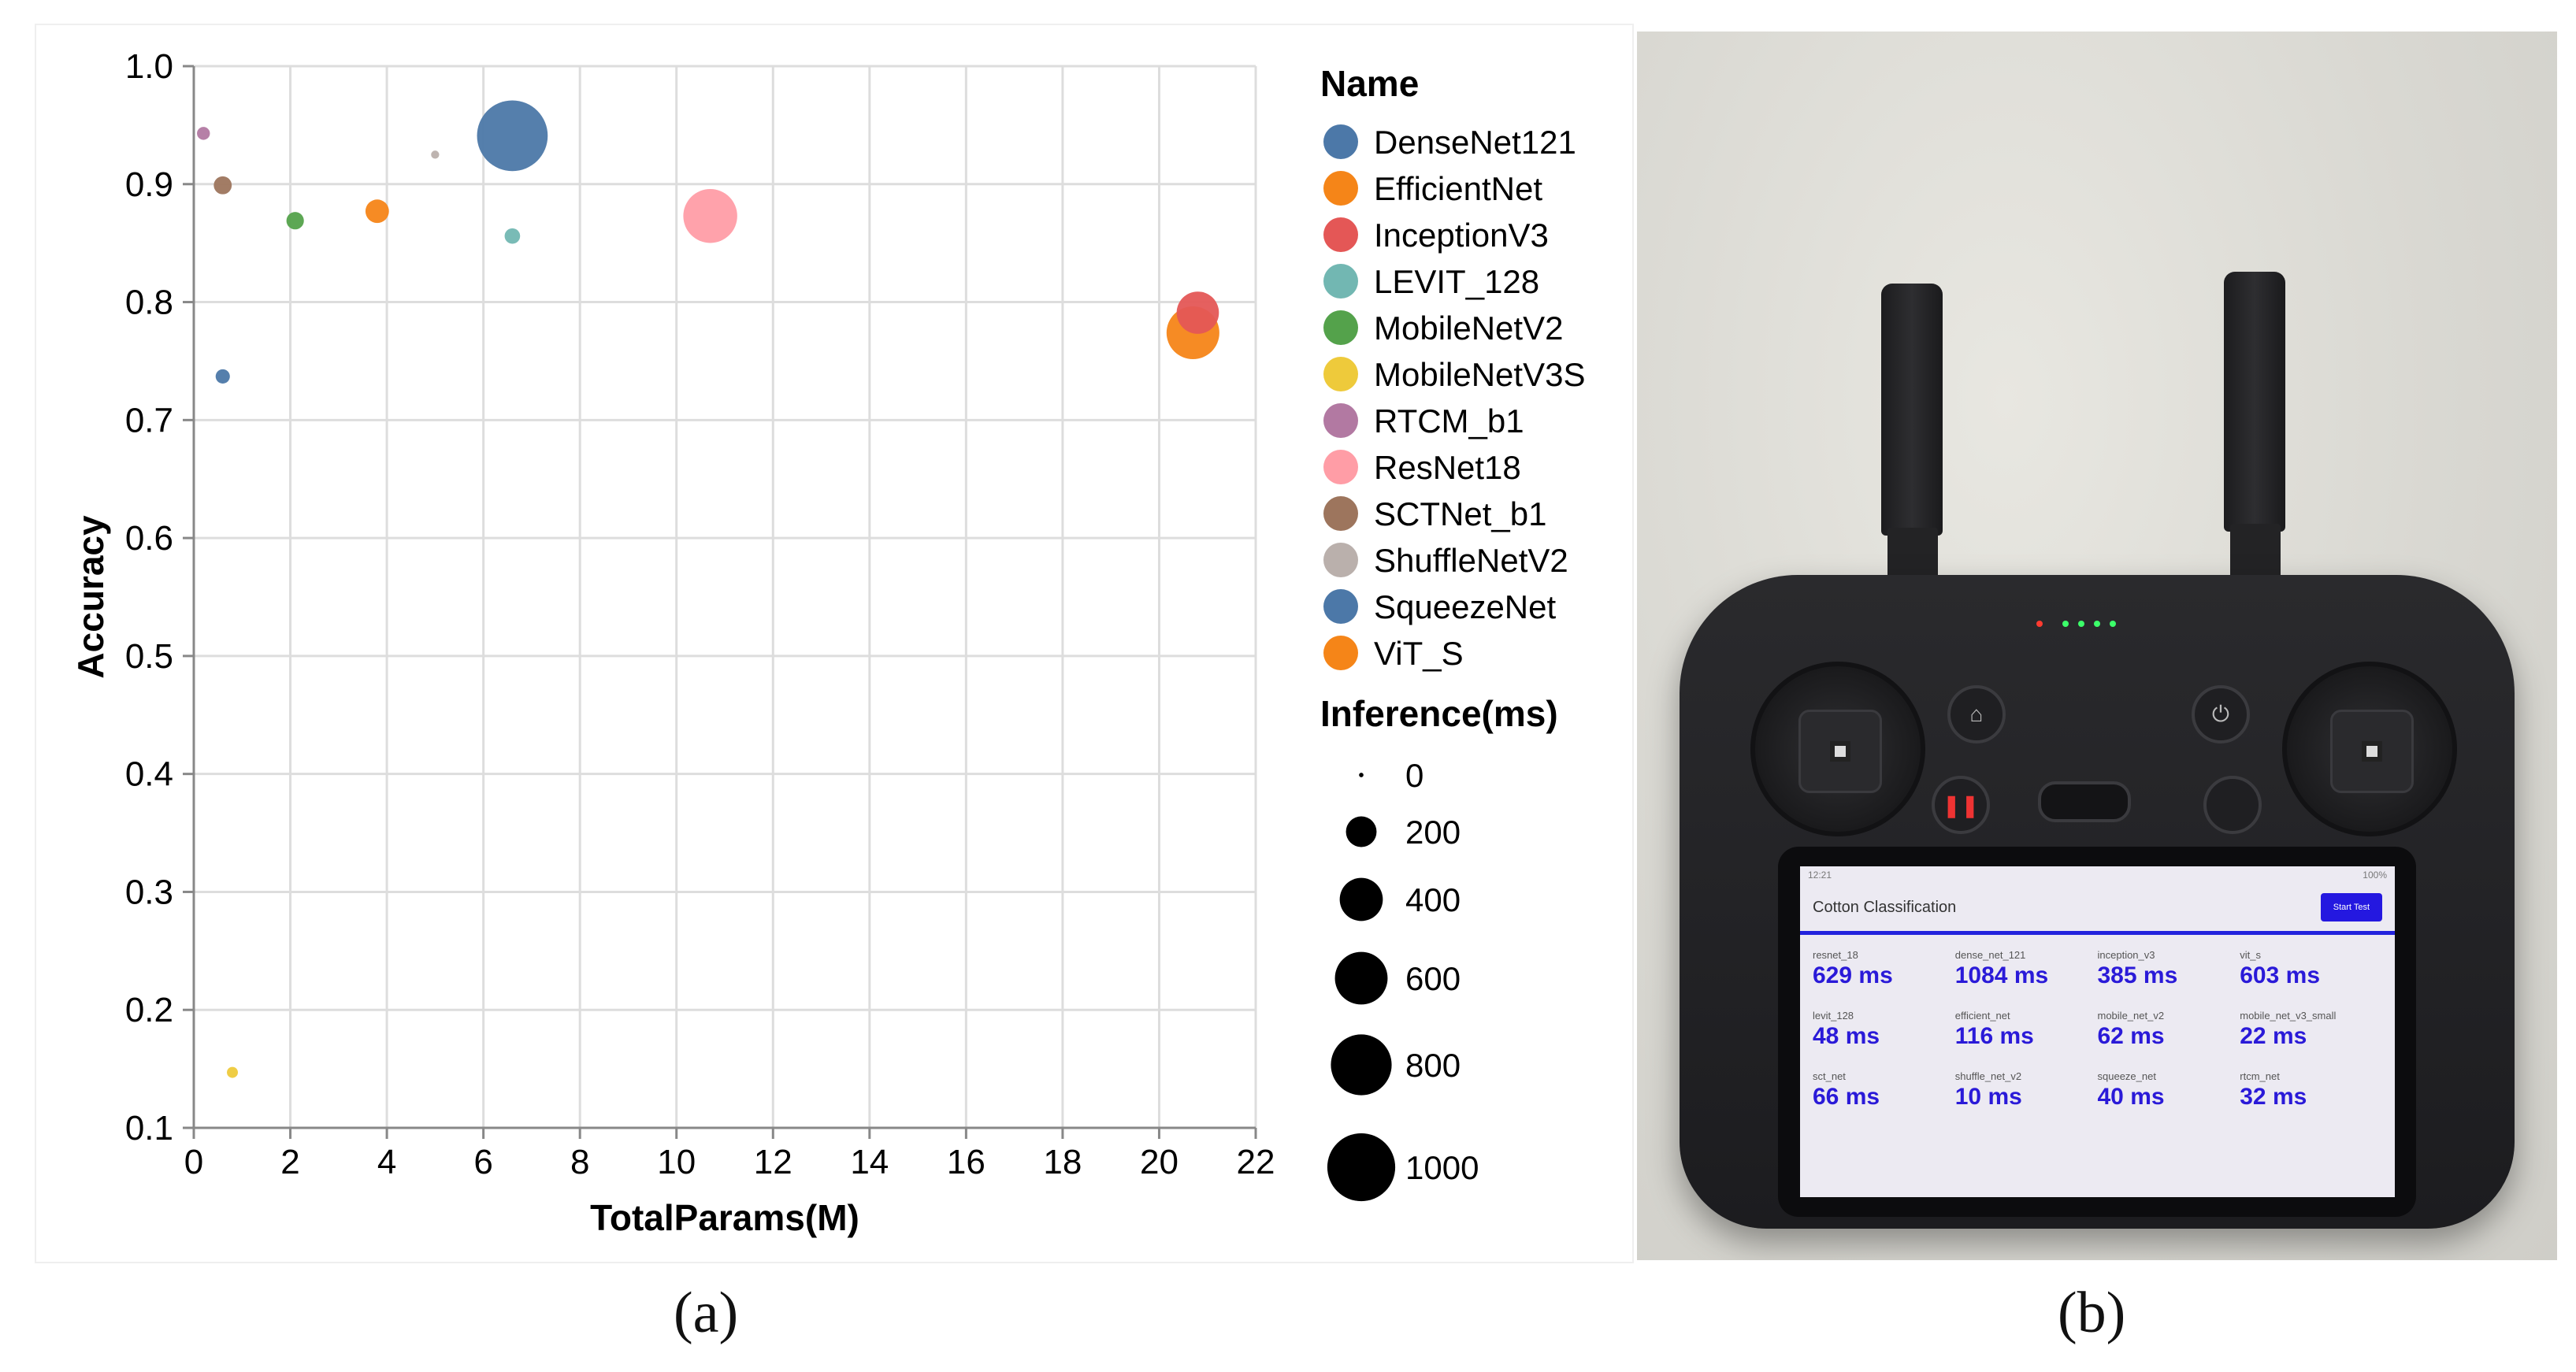 The height and width of the screenshot is (1372, 2576). What do you see at coordinates (1912, 410) in the screenshot?
I see `left-antenna` at bounding box center [1912, 410].